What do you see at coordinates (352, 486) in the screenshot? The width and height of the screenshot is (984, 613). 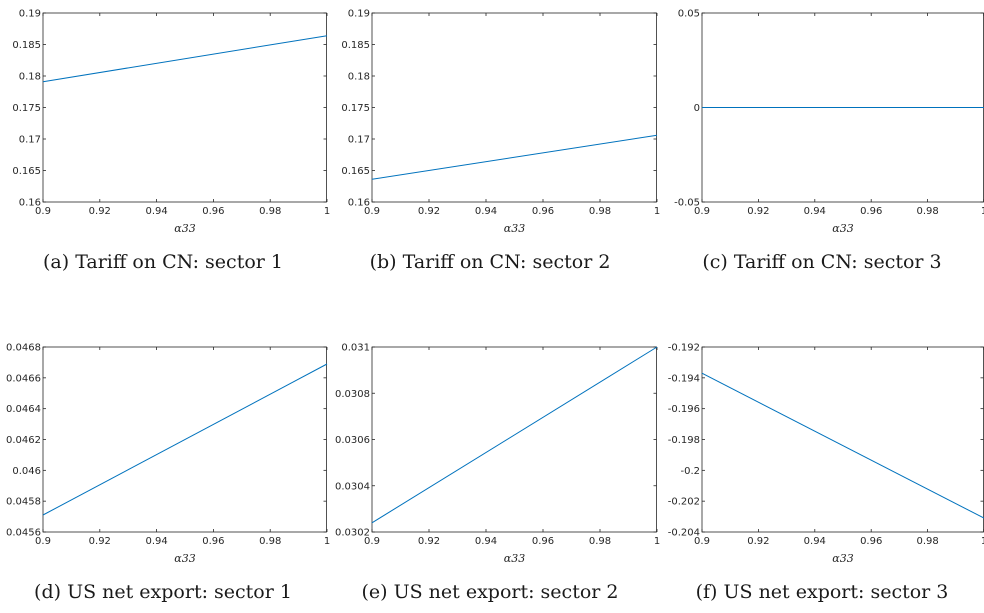 I see `y-tick-label: 0.0304` at bounding box center [352, 486].